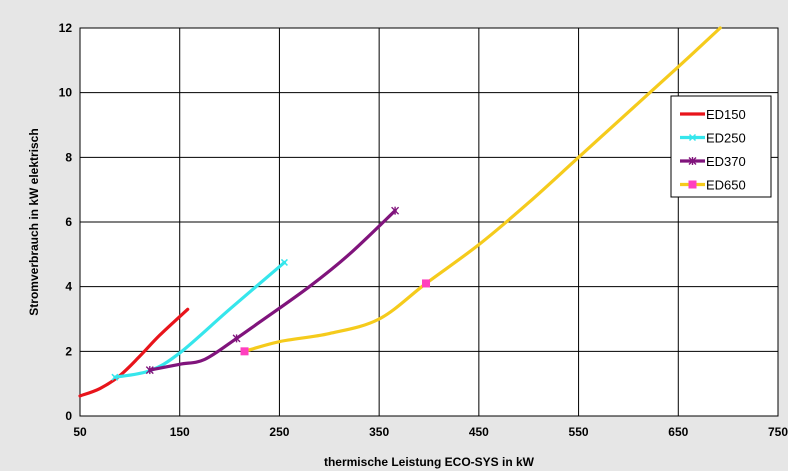  Describe the element at coordinates (279, 432) in the screenshot. I see `x-tick-label: 250` at that location.